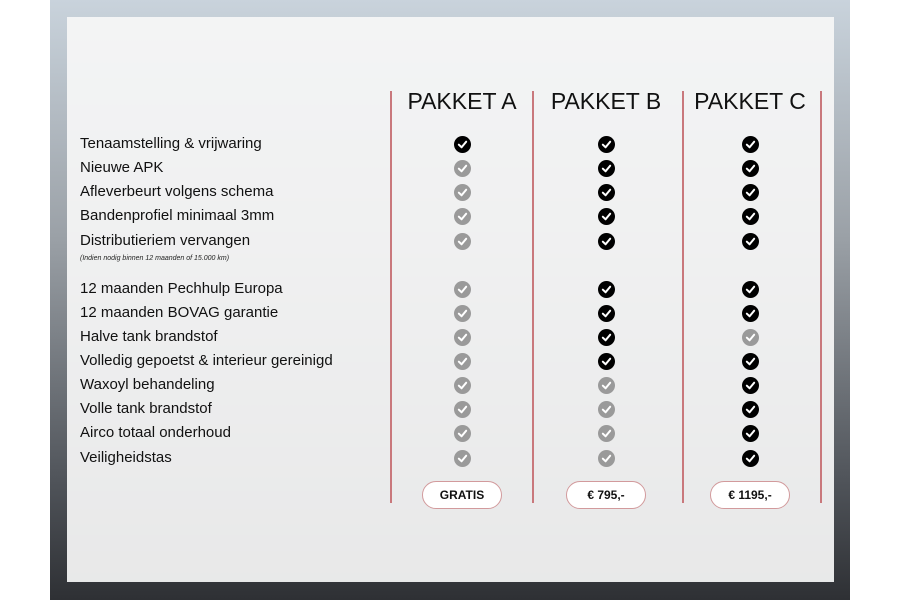  What do you see at coordinates (155, 432) in the screenshot?
I see `feature-label: Airco totaal onderhoud` at bounding box center [155, 432].